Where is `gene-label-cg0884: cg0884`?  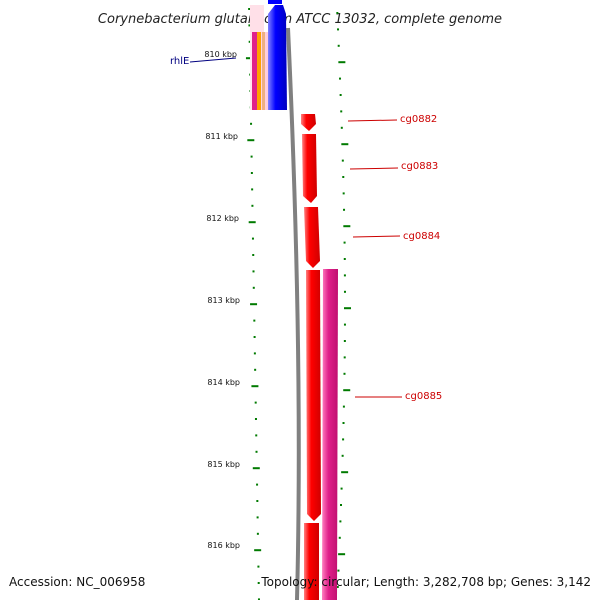
gene-label-cg0884: cg0884 is located at coordinates (421, 236).